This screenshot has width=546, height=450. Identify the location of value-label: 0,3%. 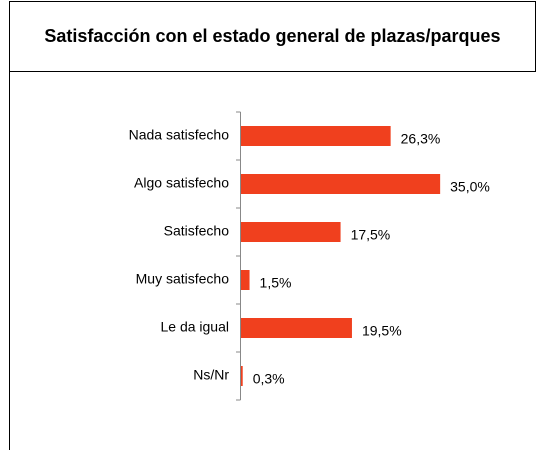
(269, 379).